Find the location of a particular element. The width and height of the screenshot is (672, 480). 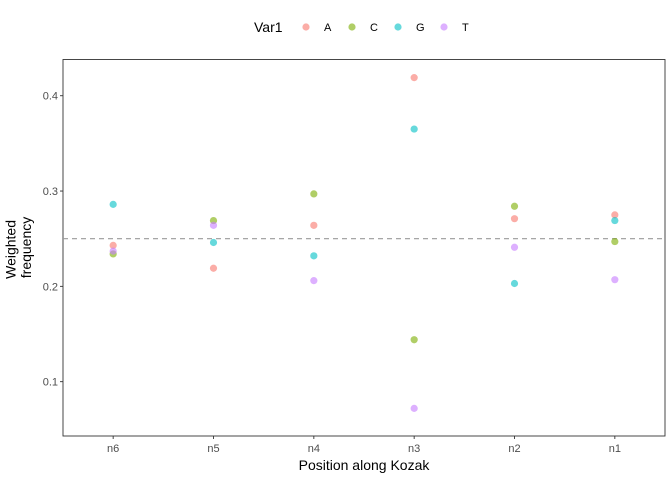

point-T-n4 is located at coordinates (314, 281).